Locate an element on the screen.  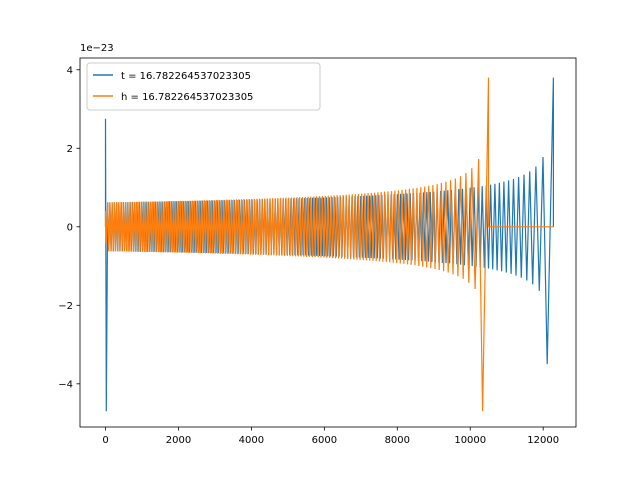
legend-box is located at coordinates (203, 86).